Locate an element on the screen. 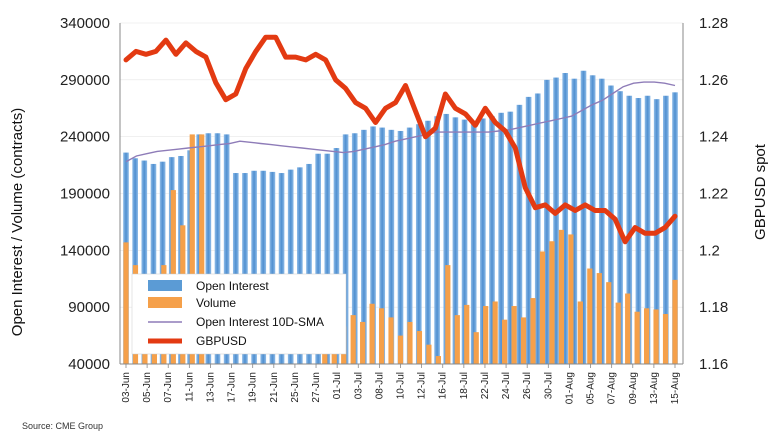 This screenshot has width=776, height=437. legend-label-sma: Open Interest 10D-SMA is located at coordinates (260, 322).